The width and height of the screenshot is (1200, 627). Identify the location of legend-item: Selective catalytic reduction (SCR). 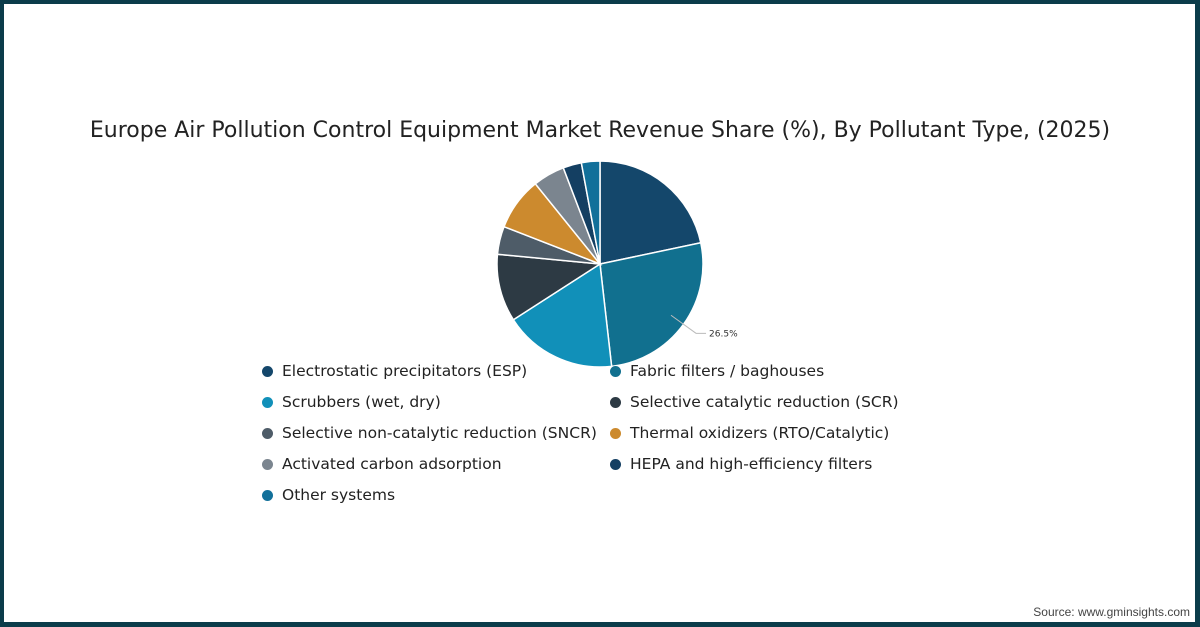
(780, 402).